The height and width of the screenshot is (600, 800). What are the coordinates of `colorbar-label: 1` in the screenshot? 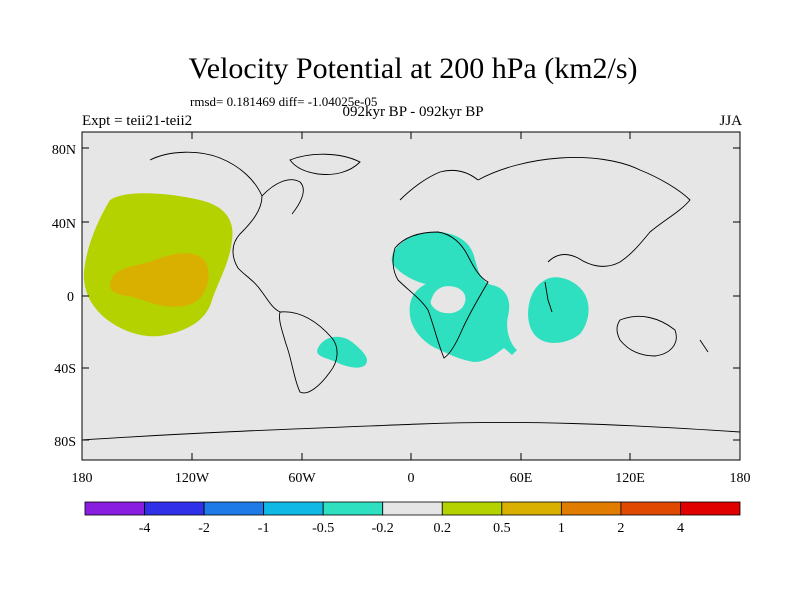 It's located at (561, 528).